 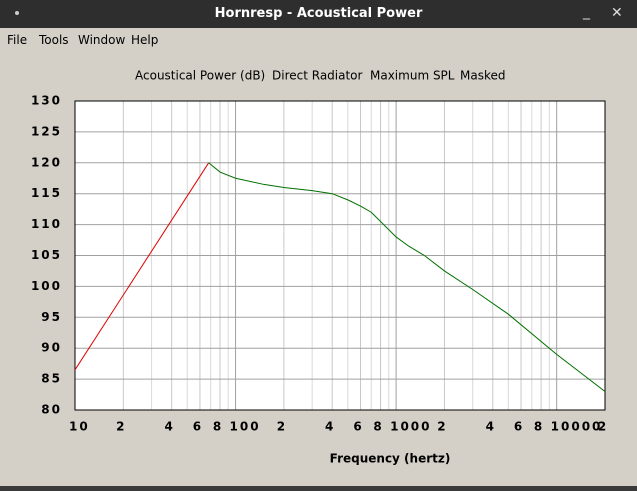 I want to click on taskbar-edge, so click(x=318, y=488).